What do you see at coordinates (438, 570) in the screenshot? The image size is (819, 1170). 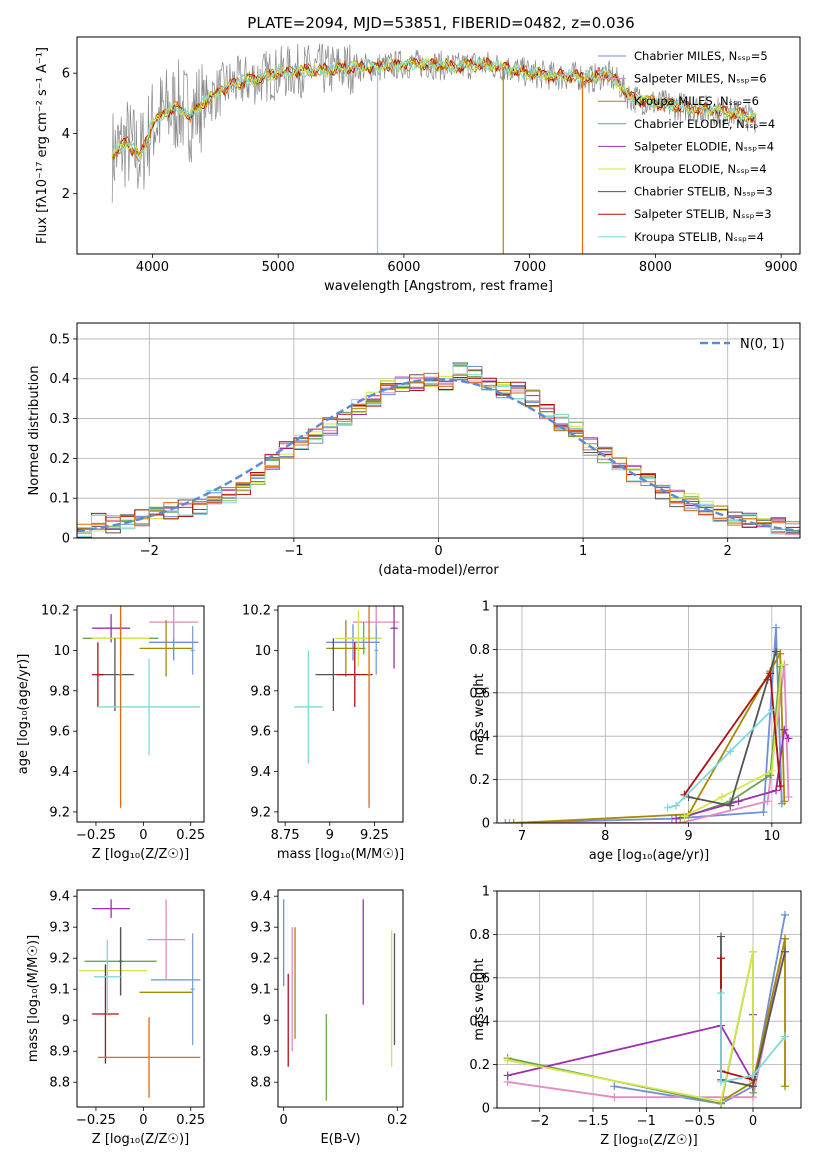 I see `x-axis-label: (data-model)/error` at bounding box center [438, 570].